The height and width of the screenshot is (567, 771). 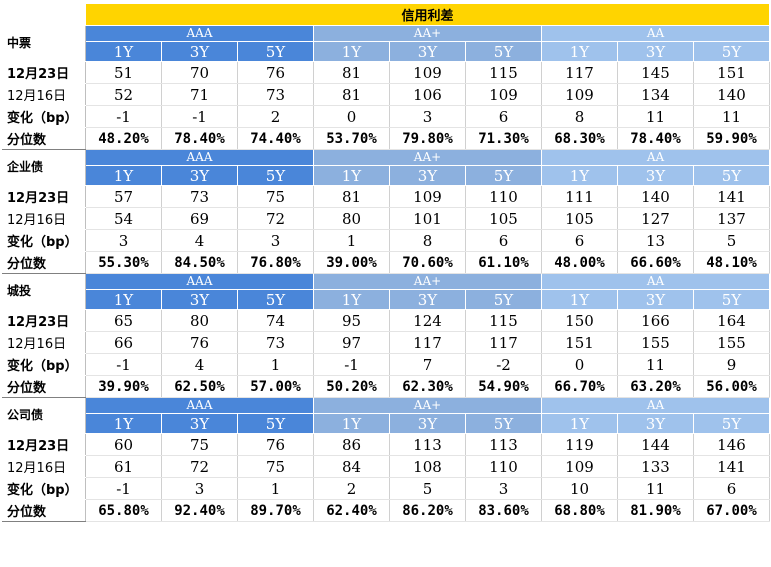 What do you see at coordinates (199, 94) in the screenshot?
I see `value-cell: 71` at bounding box center [199, 94].